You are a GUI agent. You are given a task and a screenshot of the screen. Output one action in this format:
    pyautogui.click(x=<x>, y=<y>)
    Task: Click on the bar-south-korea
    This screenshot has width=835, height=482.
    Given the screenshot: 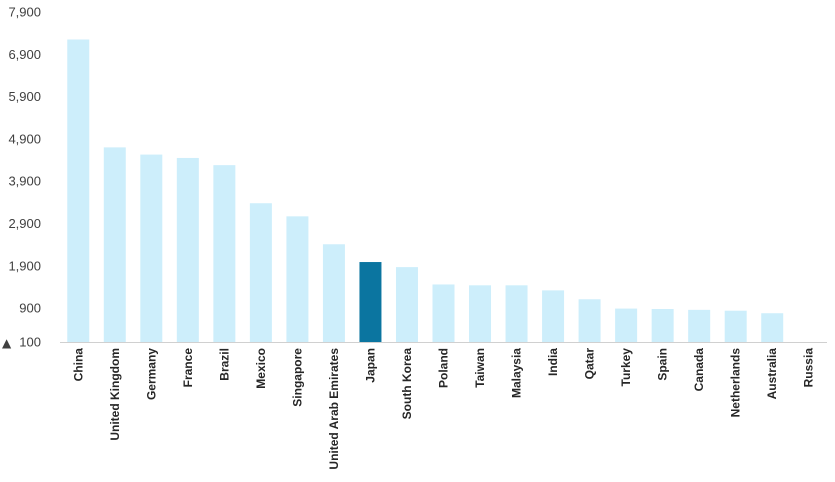 What is the action you would take?
    pyautogui.click(x=406, y=304)
    